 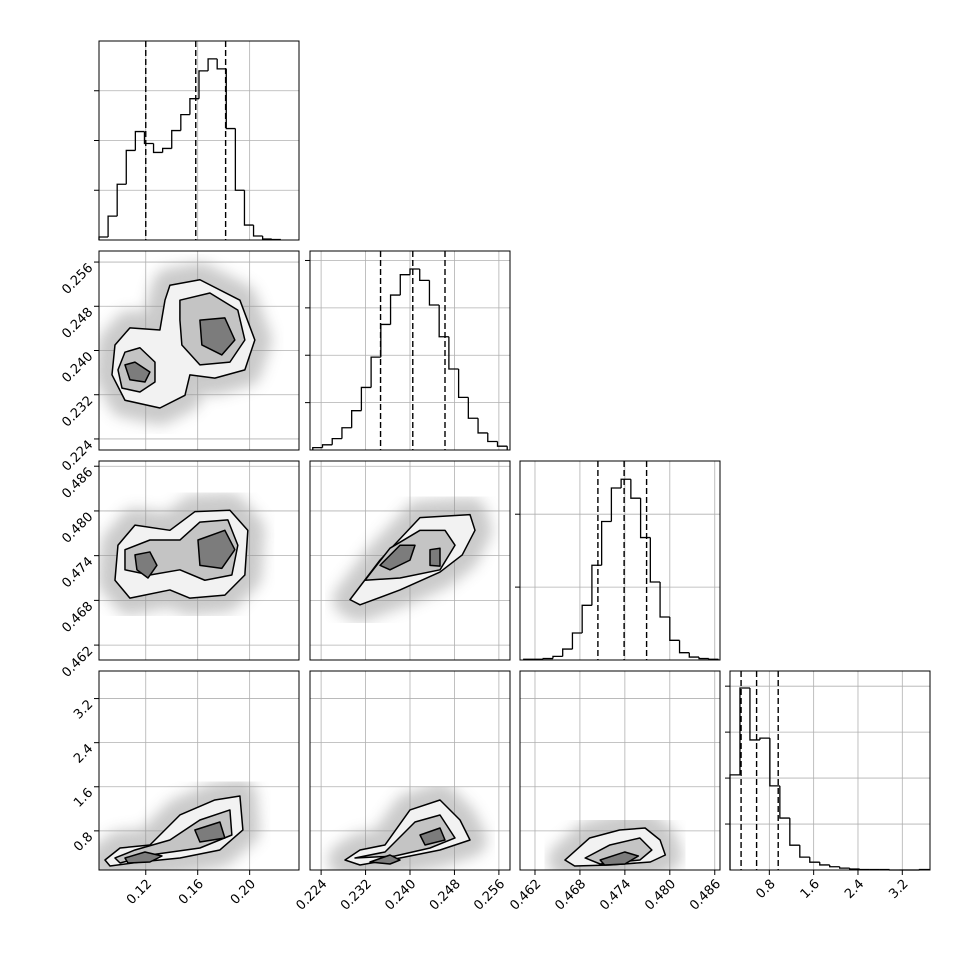 What do you see at coordinates (83, 753) in the screenshot?
I see `y-tick-label: 2.4` at bounding box center [83, 753].